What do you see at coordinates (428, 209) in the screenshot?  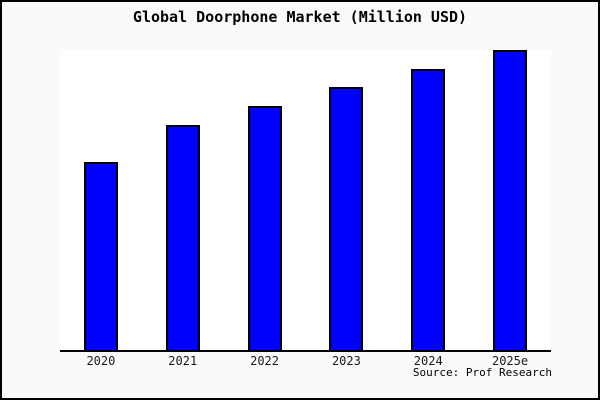 I see `bar-2024` at bounding box center [428, 209].